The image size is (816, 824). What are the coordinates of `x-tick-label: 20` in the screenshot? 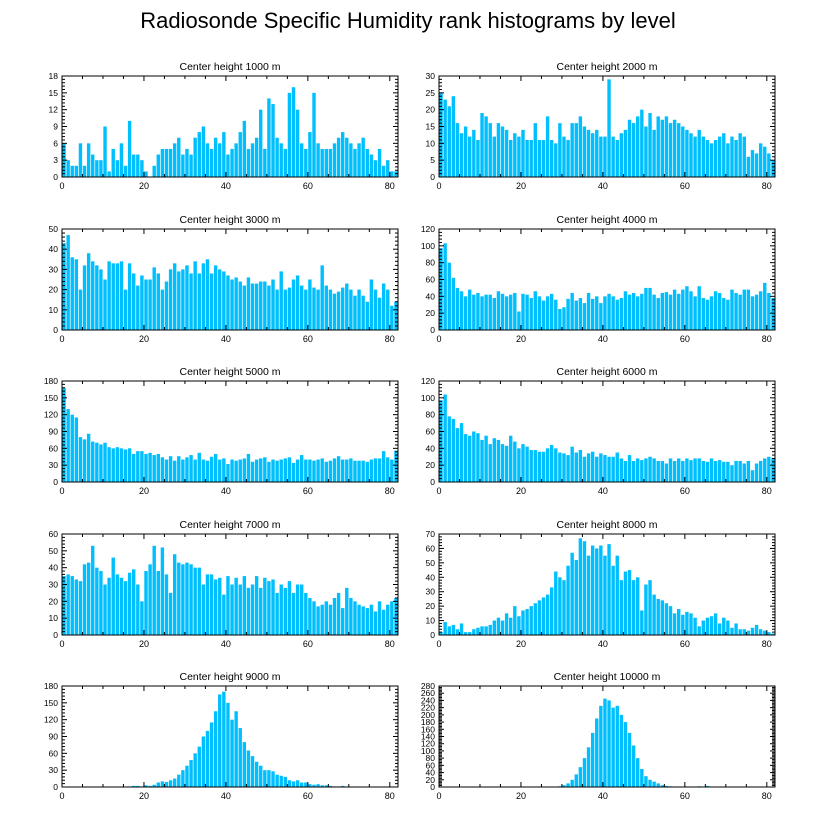 It's located at (521, 644).